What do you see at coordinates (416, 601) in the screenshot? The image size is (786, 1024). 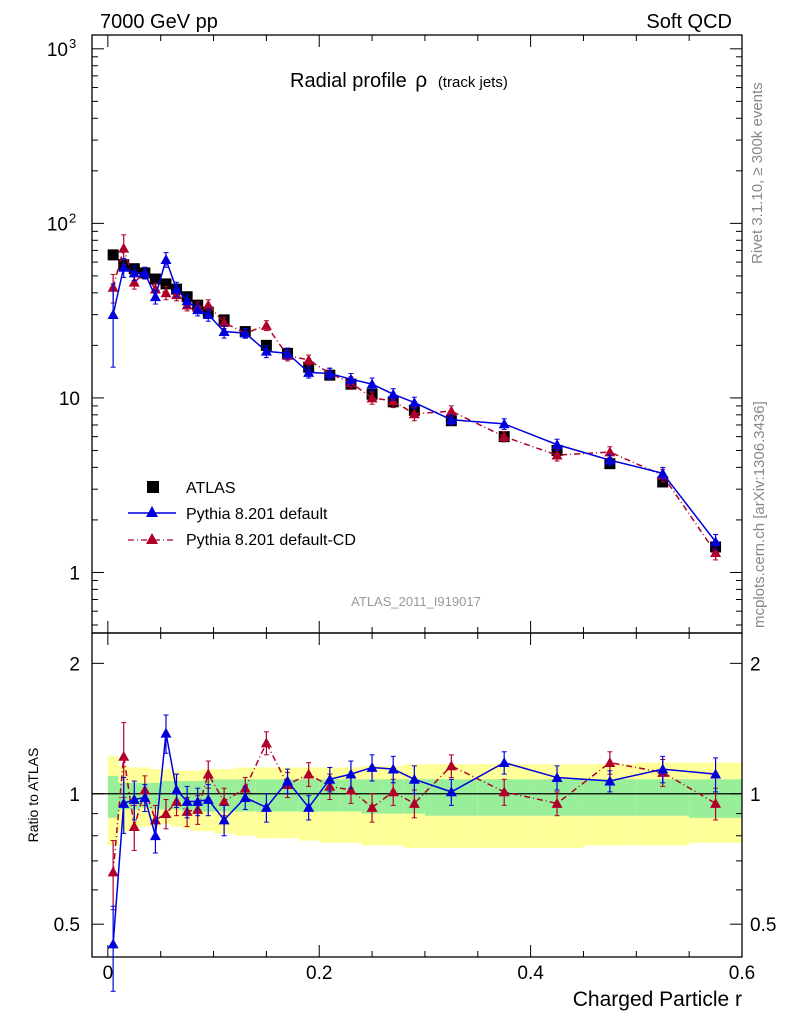 I see `analysis-watermark: ATLAS_2011_I919017` at bounding box center [416, 601].